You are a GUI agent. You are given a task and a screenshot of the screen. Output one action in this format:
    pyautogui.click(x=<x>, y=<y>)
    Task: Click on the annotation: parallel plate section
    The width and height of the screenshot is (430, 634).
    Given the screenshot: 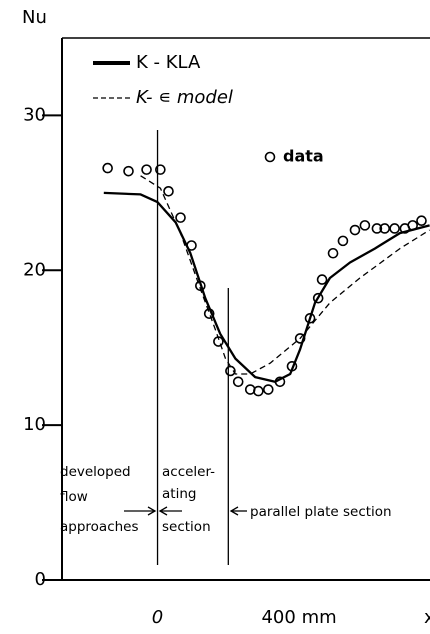 What is the action you would take?
    pyautogui.click(x=321, y=512)
    